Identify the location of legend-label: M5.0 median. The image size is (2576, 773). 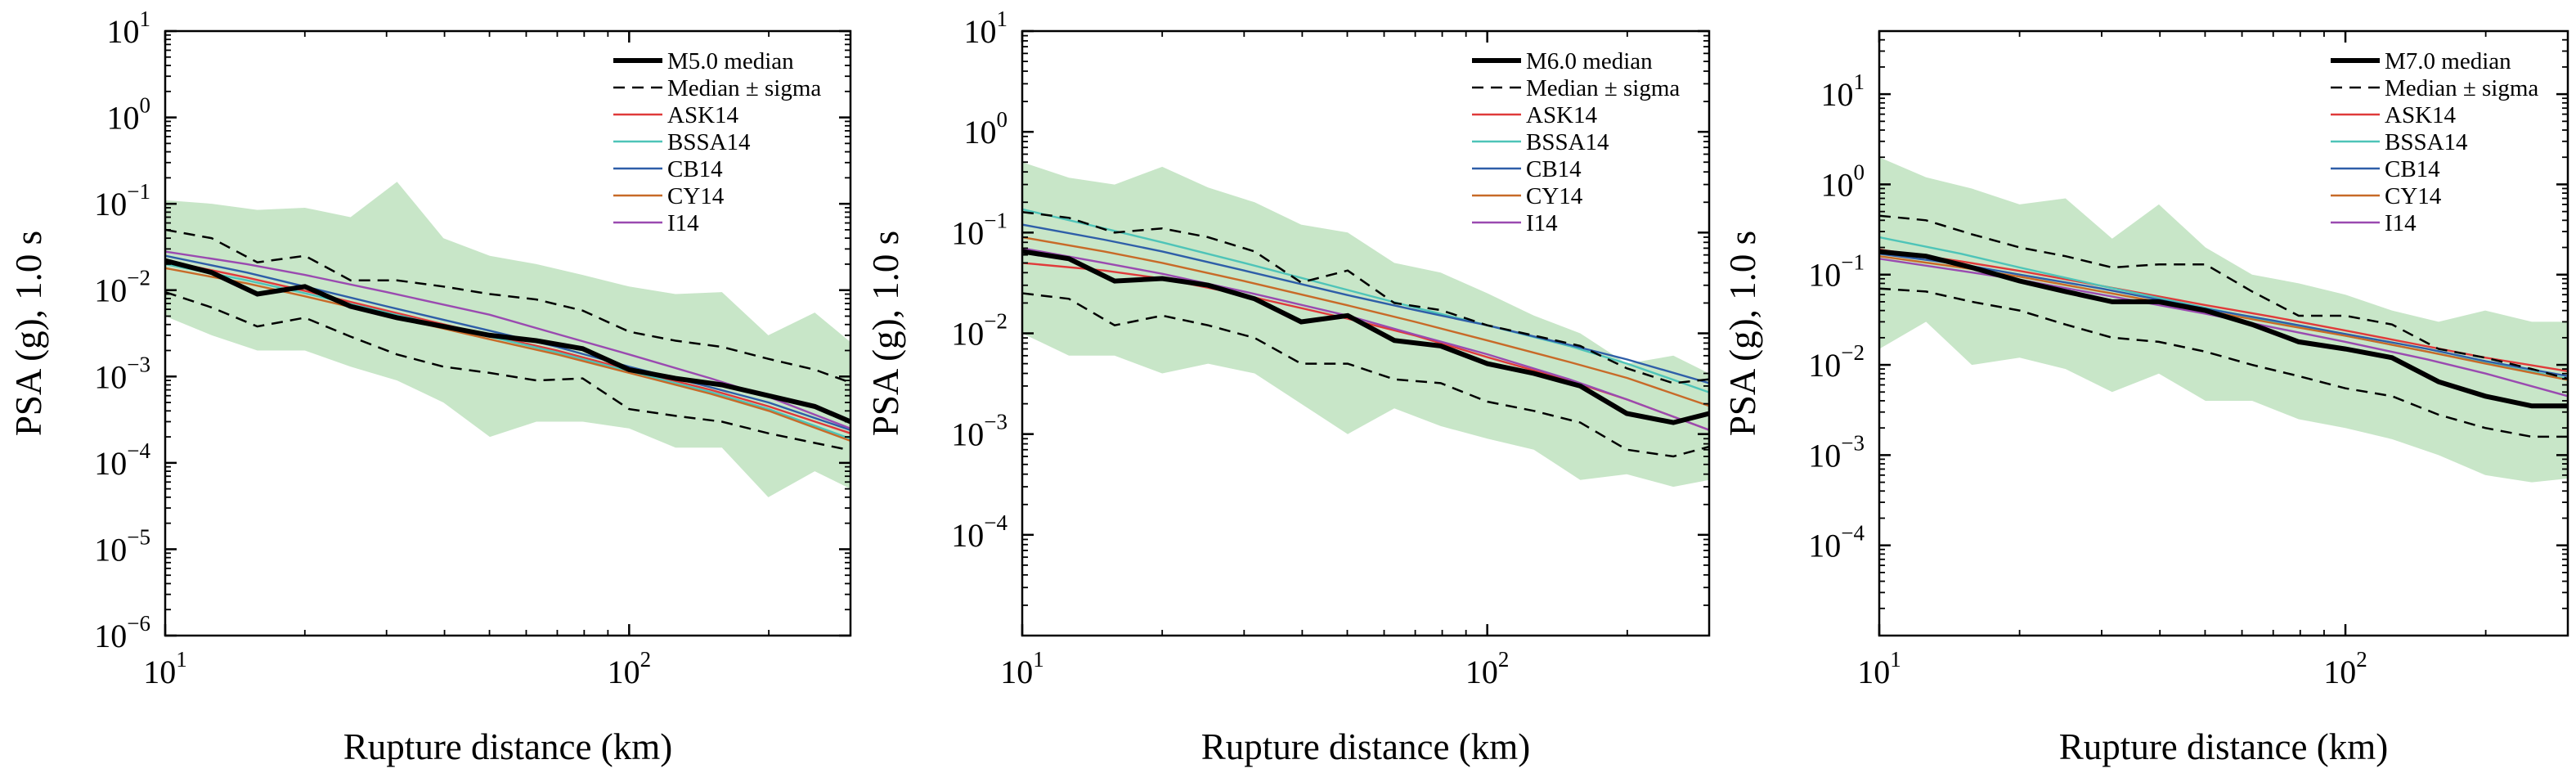
(730, 61).